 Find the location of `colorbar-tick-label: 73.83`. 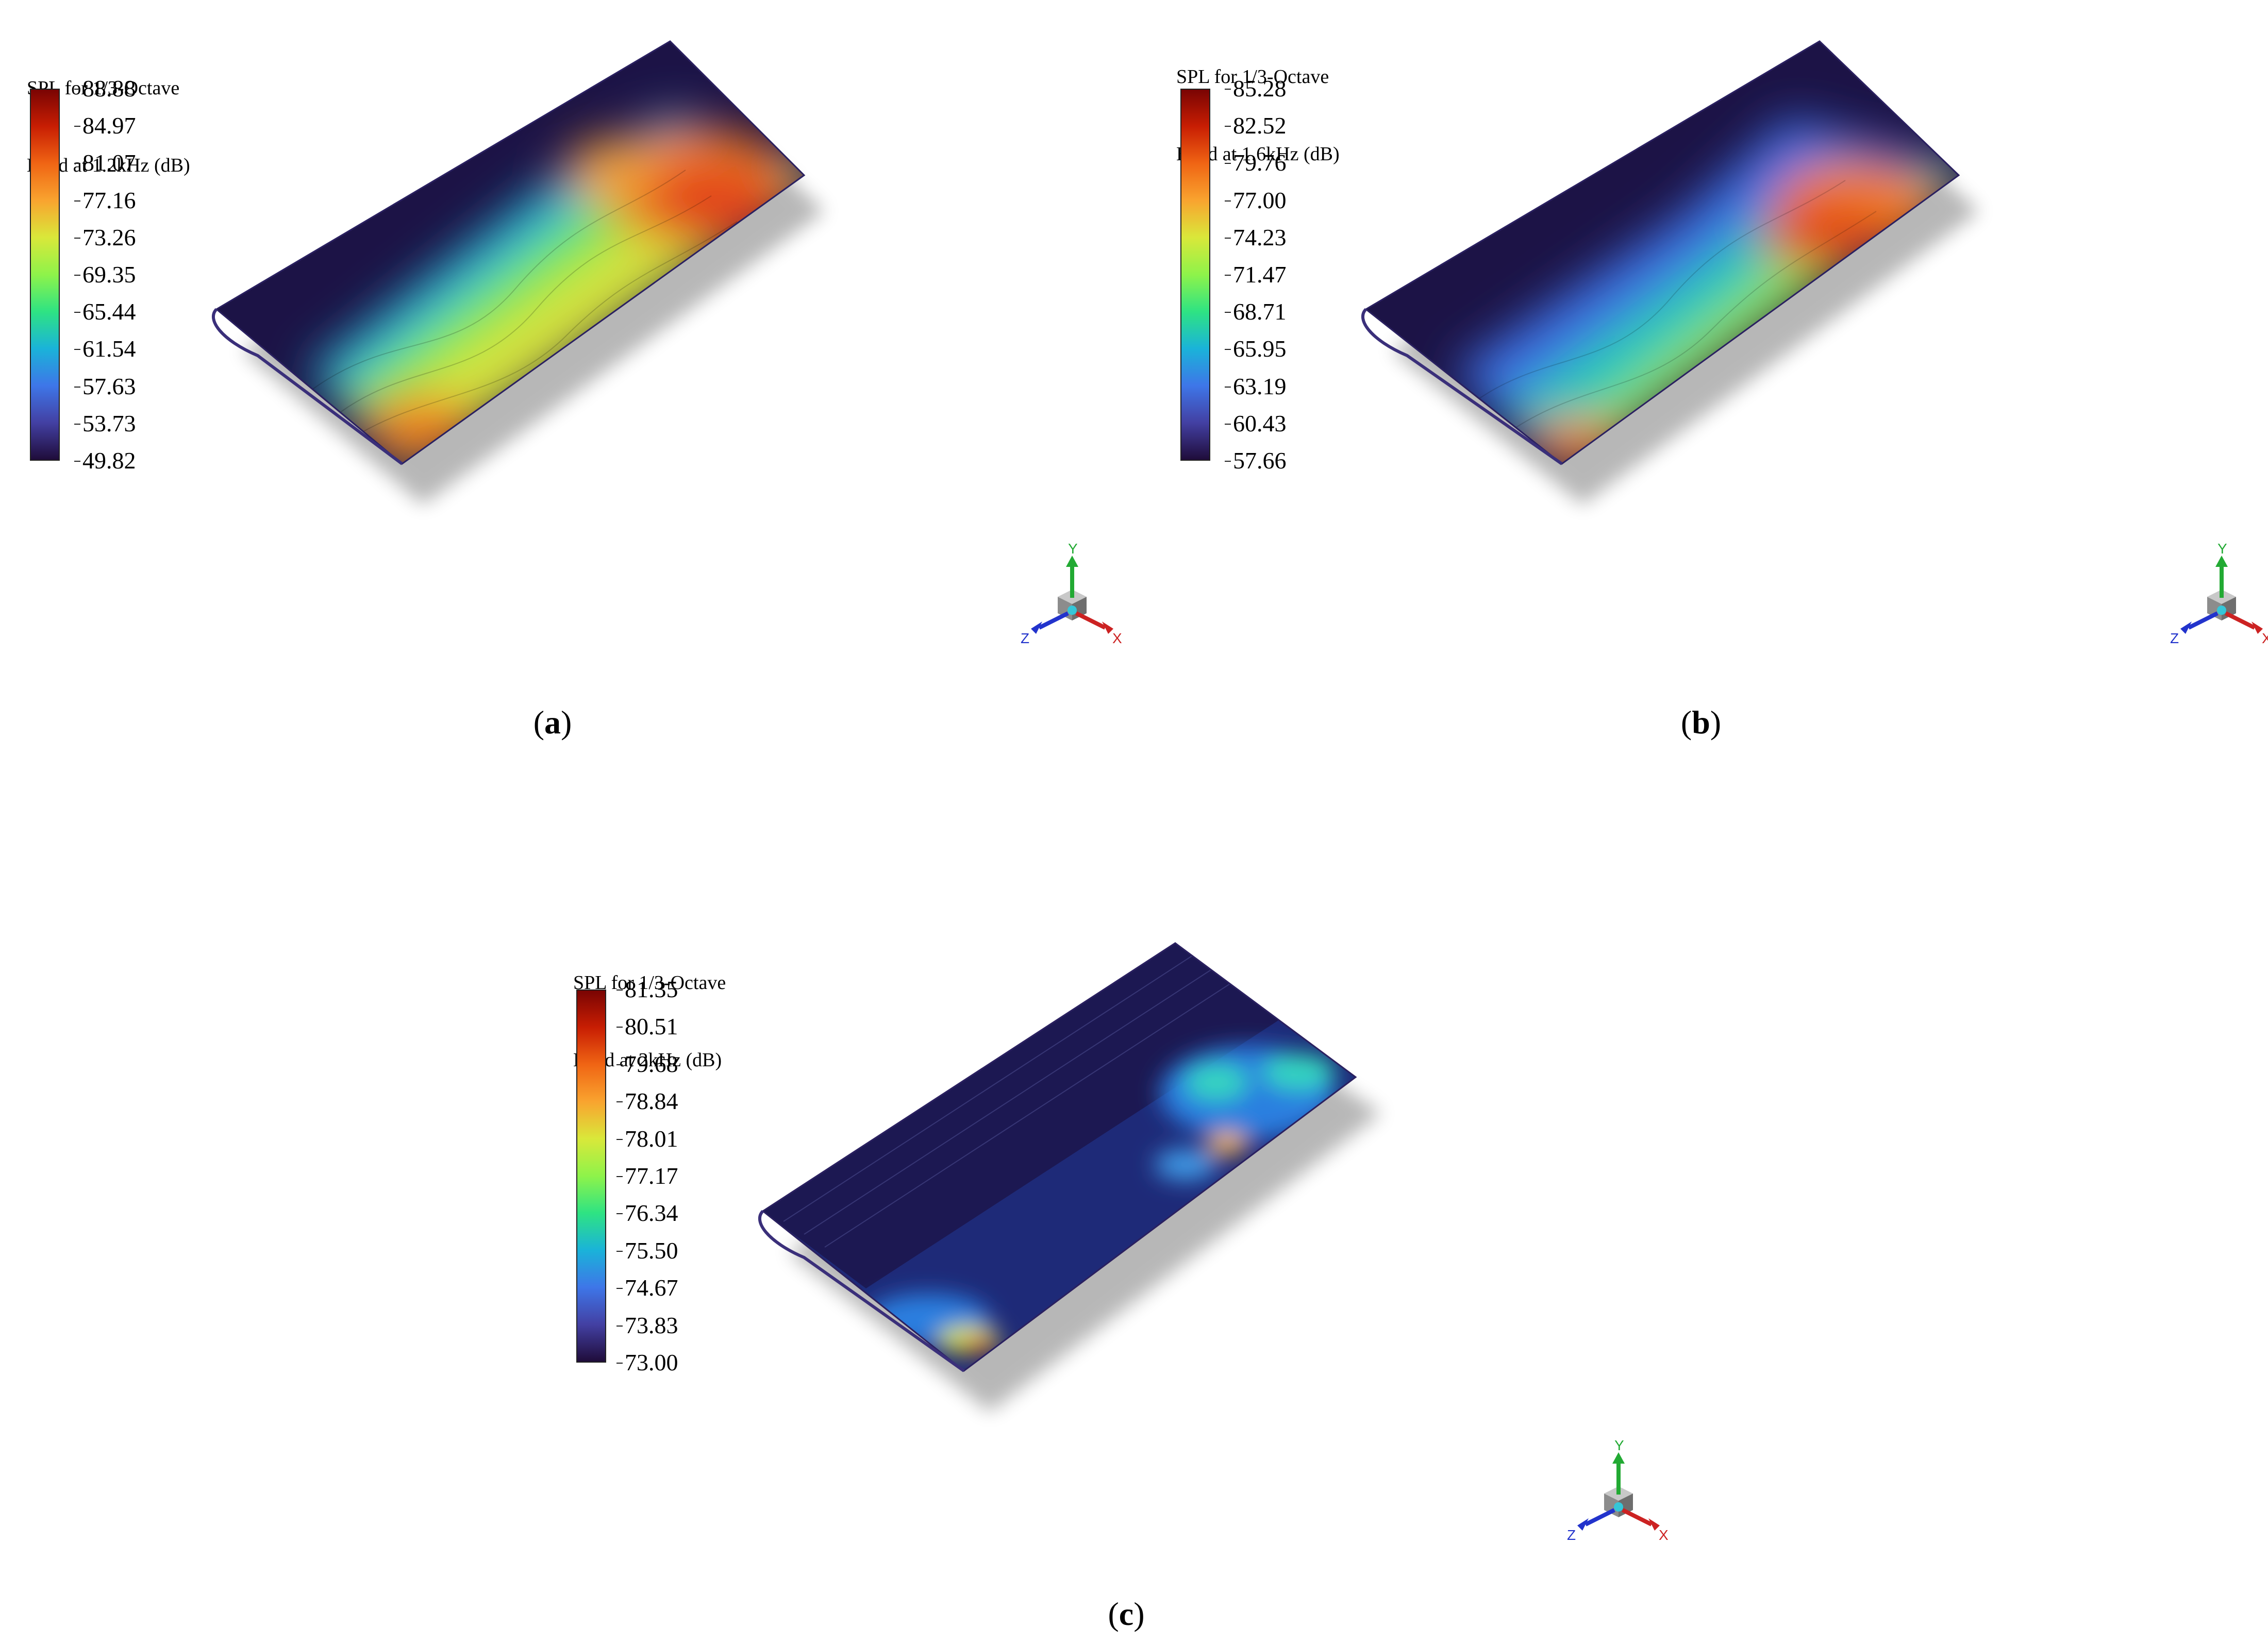

colorbar-tick-label: 73.83 is located at coordinates (647, 1325).